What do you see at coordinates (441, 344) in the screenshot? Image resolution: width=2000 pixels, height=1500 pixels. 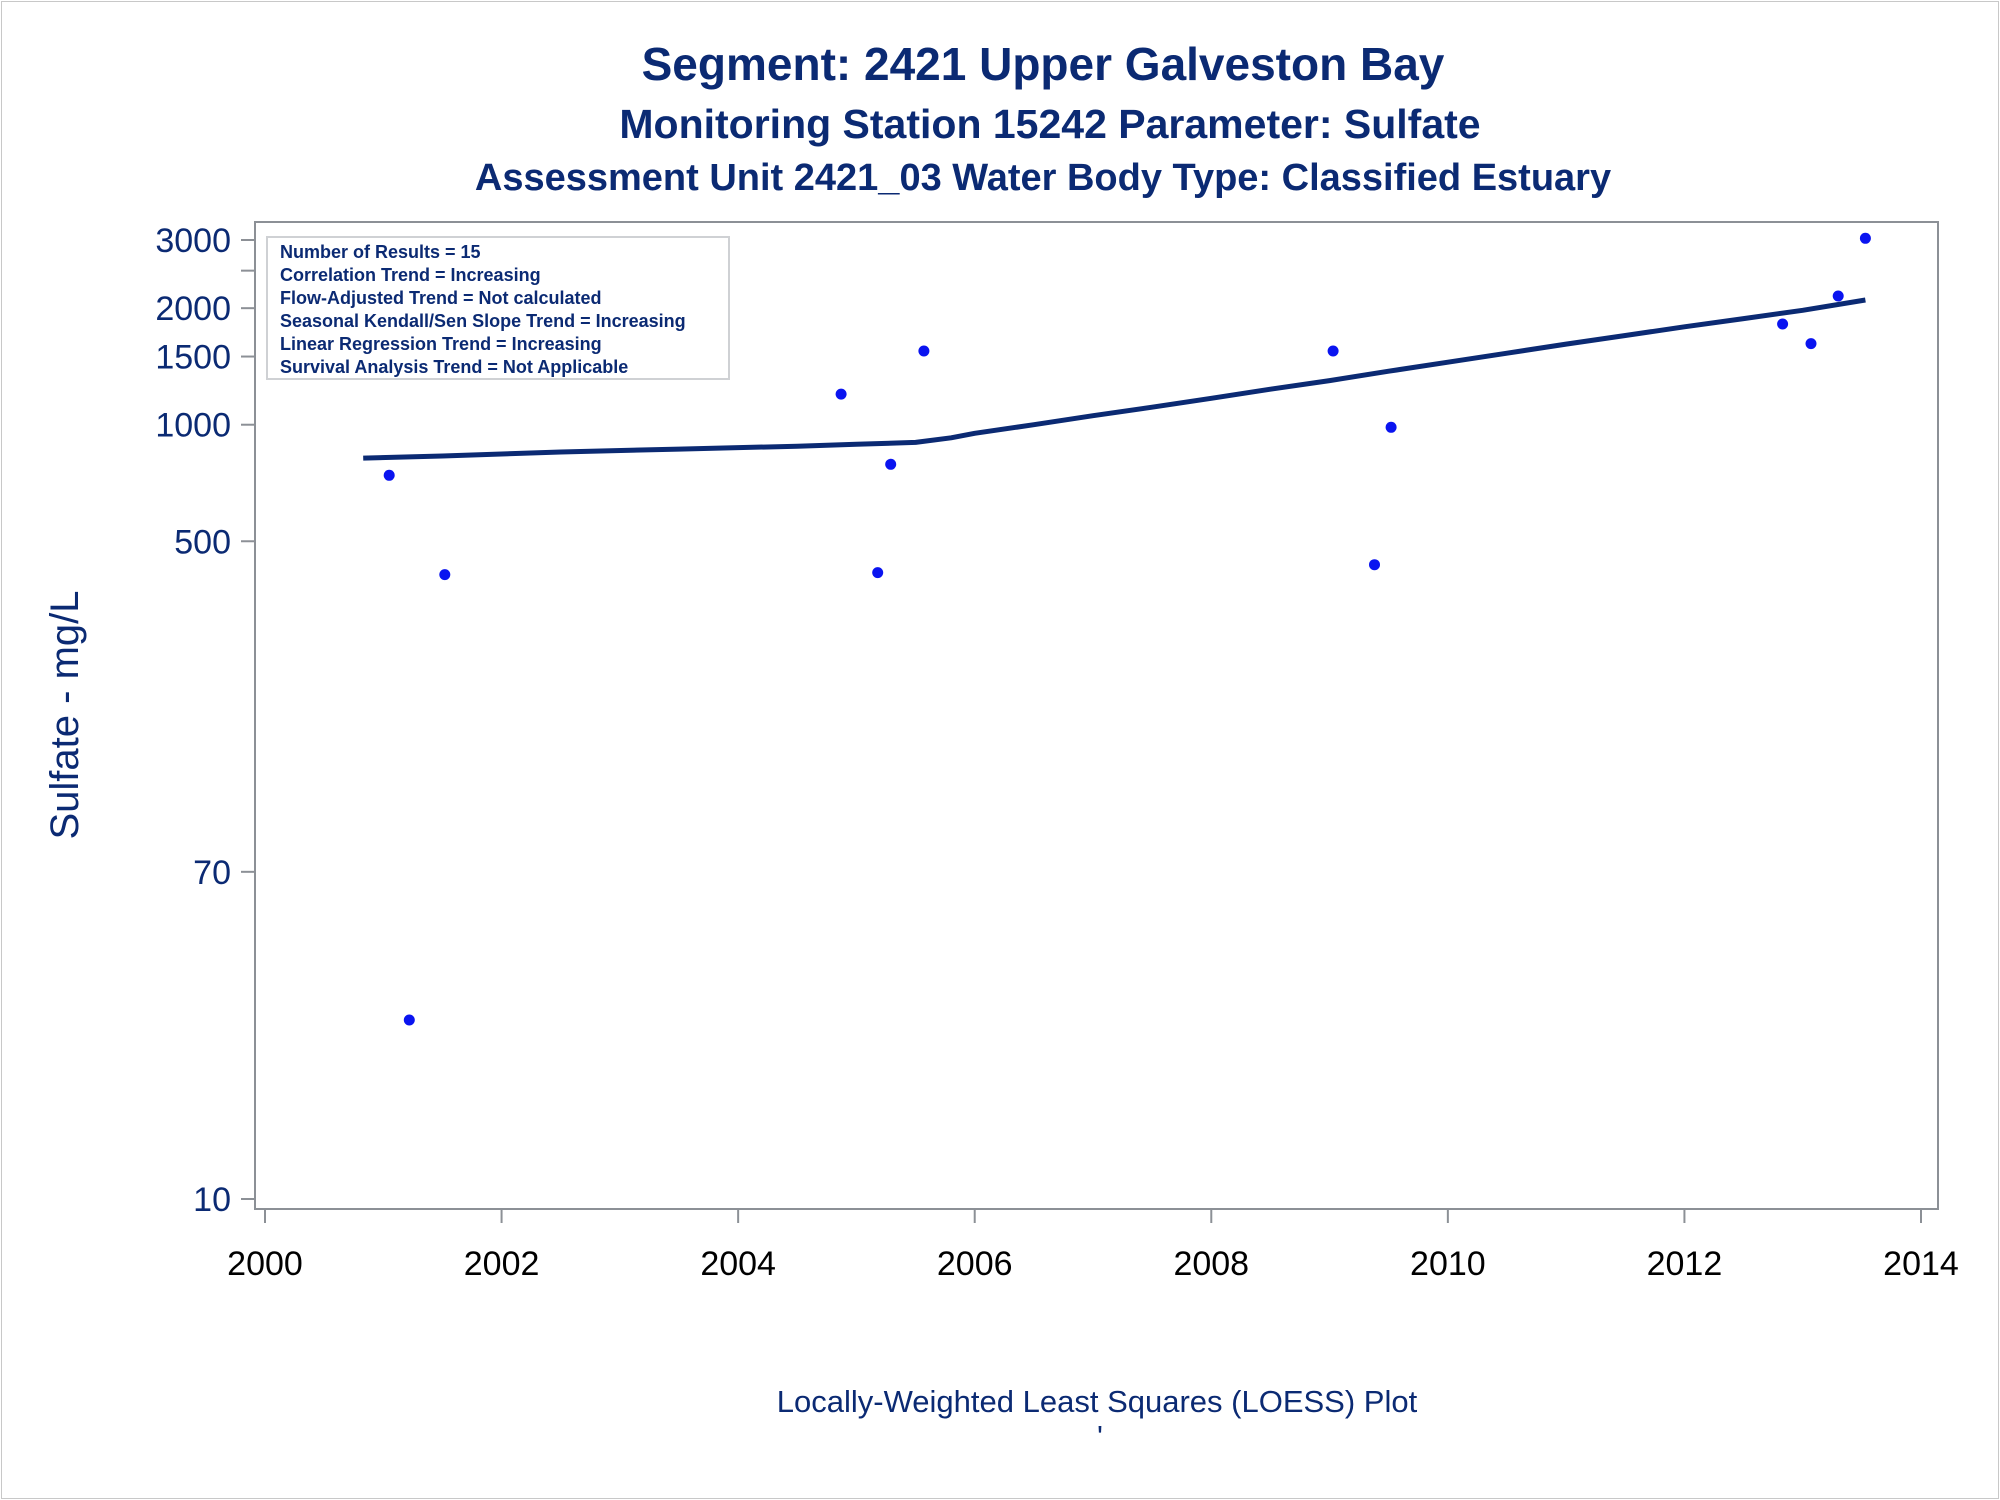 I see `info-line-linear-regression: Linear Regression Trend = Increasing` at bounding box center [441, 344].